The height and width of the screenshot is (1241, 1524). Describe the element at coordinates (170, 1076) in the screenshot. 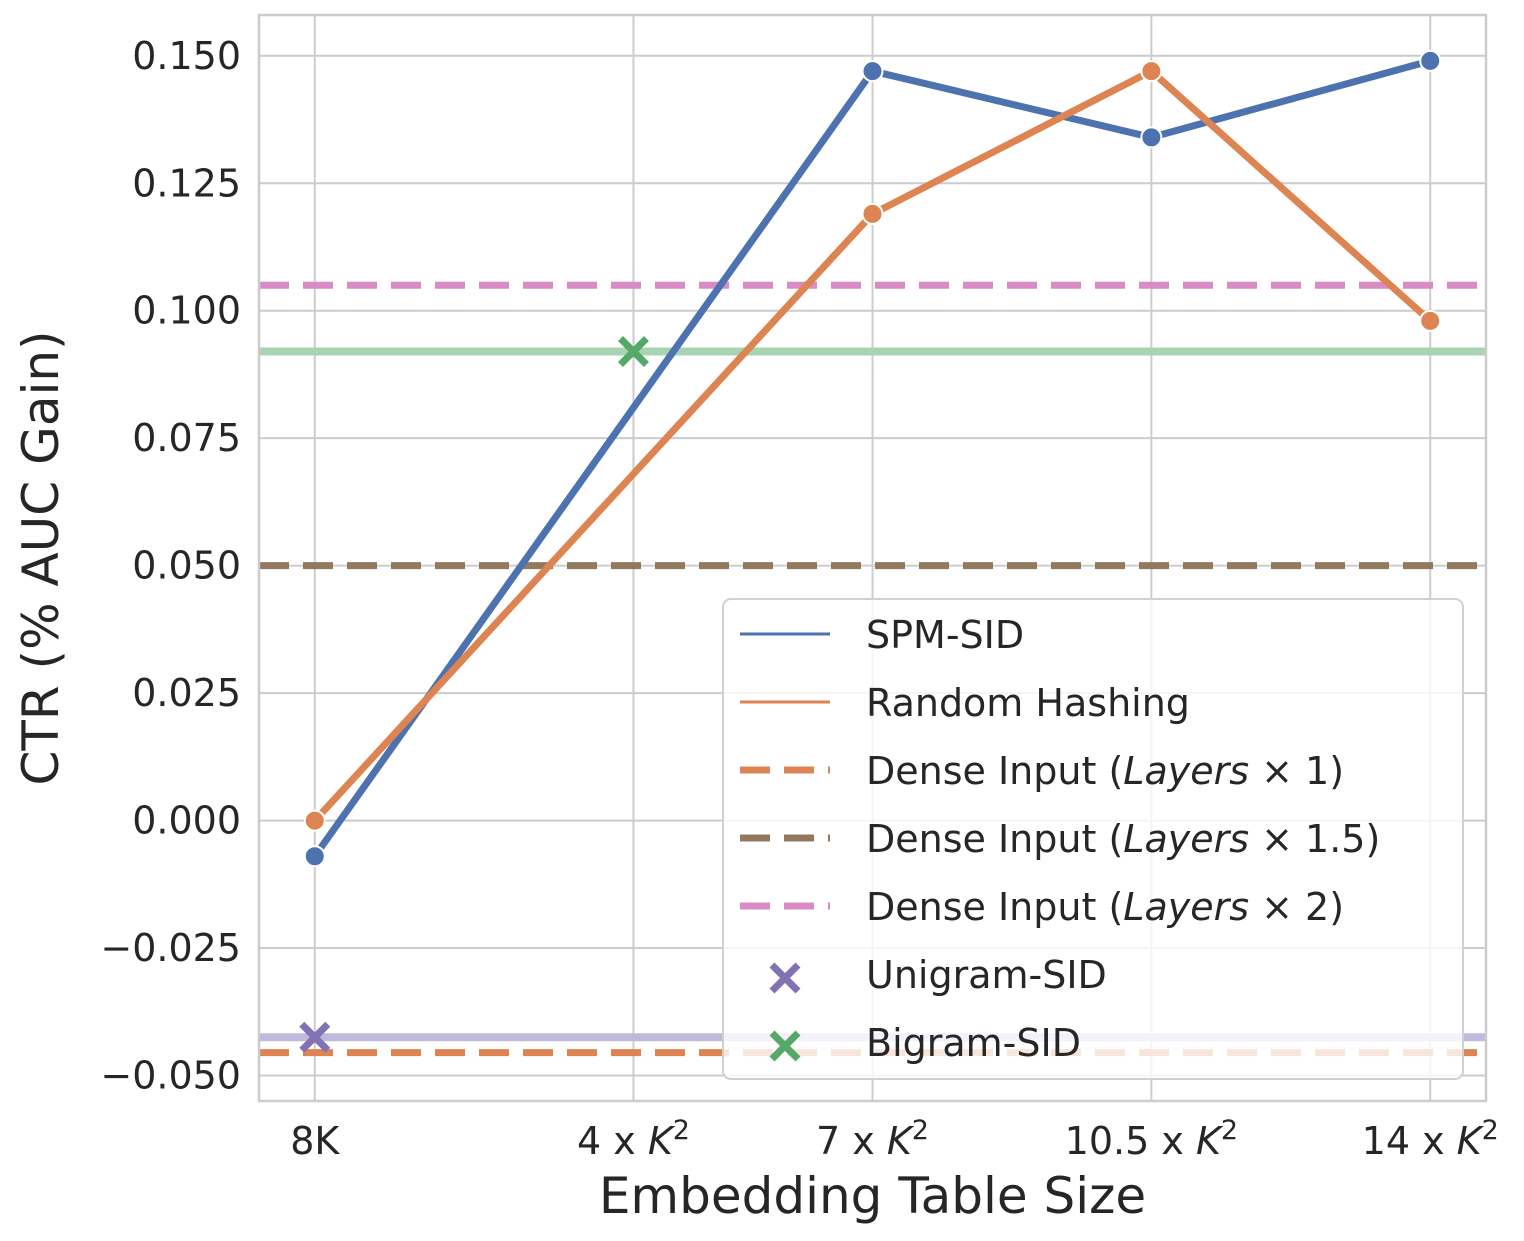

I see `y-tick-label: −0.050` at that location.